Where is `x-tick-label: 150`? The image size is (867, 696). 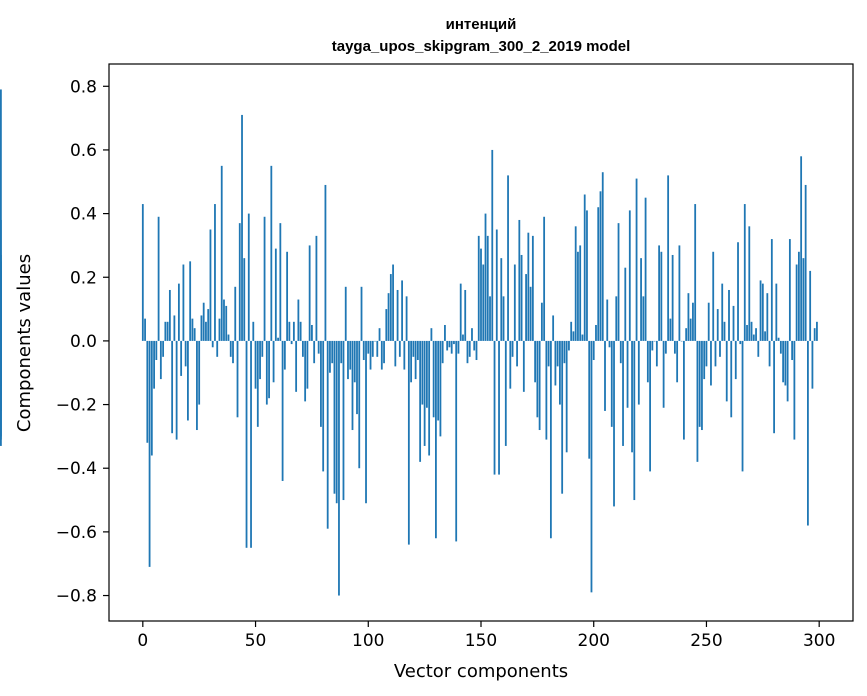 x-tick-label: 150 is located at coordinates (481, 641).